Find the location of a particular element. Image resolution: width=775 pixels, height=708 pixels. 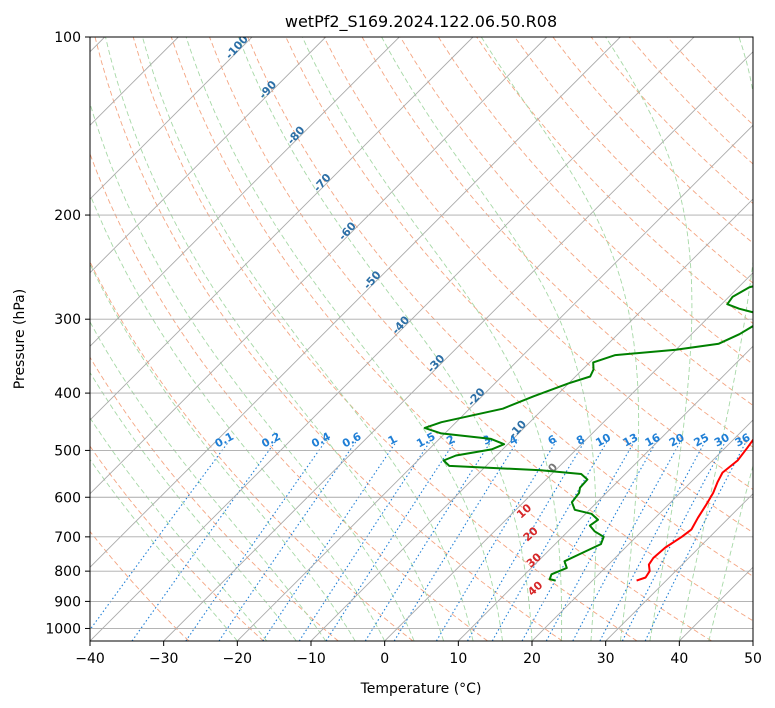

y-tick-label: 700 is located at coordinates (67, 538).